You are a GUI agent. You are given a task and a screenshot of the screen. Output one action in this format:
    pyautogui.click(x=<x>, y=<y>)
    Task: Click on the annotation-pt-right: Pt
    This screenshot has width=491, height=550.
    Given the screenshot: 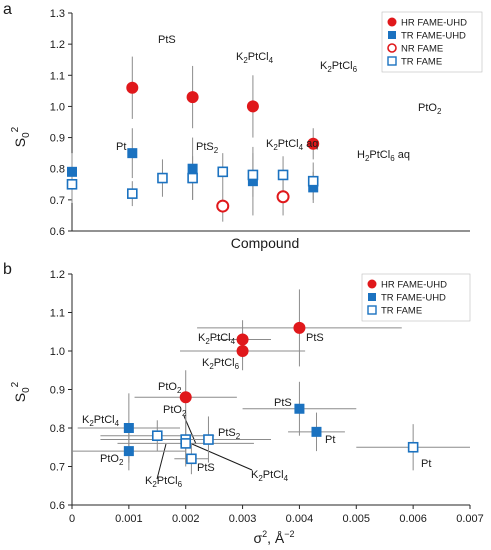 What is the action you would take?
    pyautogui.click(x=426, y=464)
    